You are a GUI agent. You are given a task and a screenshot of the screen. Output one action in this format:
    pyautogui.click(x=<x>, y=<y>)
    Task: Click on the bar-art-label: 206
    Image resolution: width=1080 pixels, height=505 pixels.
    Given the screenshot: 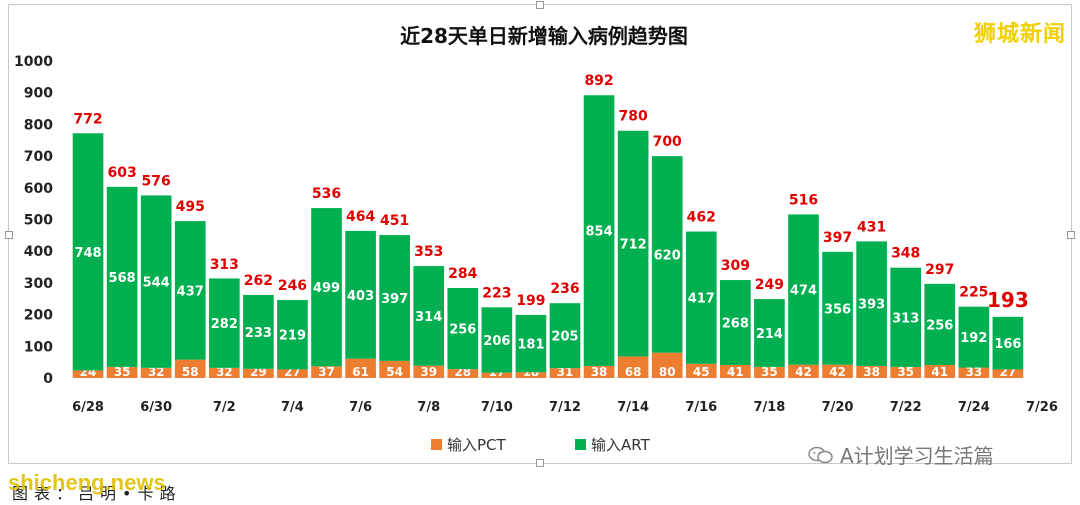 What is the action you would take?
    pyautogui.click(x=496, y=341)
    